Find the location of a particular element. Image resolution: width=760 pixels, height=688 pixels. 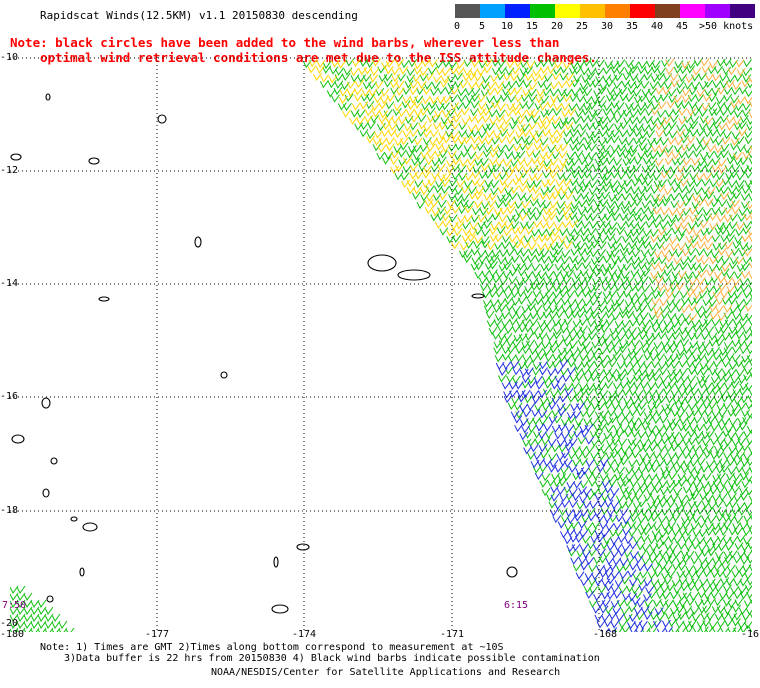

pass-time-left: 7:50 is located at coordinates (14, 605).